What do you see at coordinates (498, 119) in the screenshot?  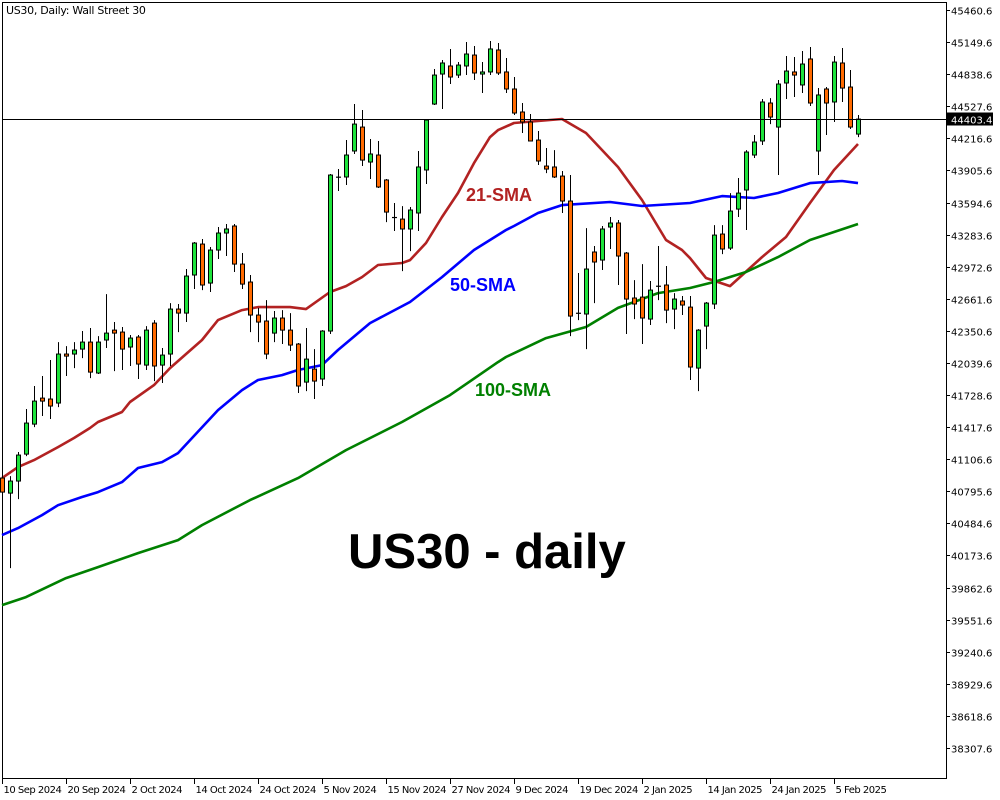 I see `current-price-line: 44403.4` at bounding box center [498, 119].